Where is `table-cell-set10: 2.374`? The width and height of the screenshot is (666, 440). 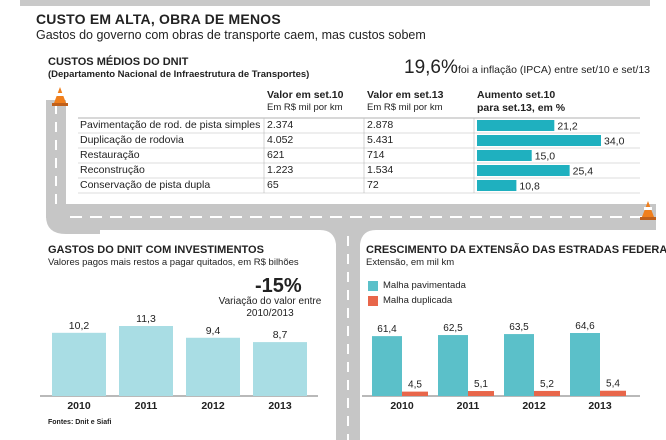 table-cell-set10: 2.374 is located at coordinates (280, 125).